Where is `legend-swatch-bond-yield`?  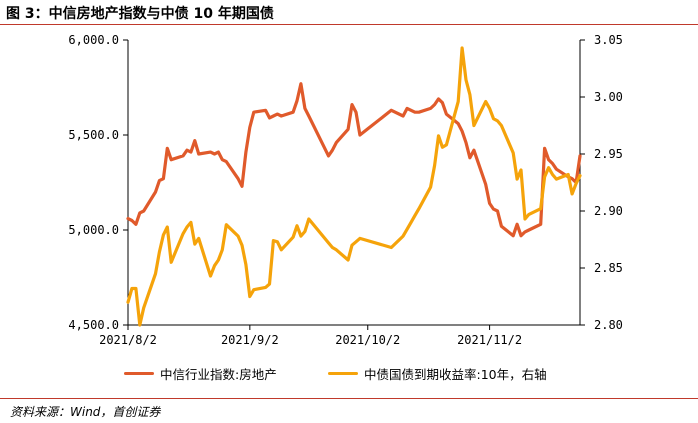 legend-swatch-bond-yield is located at coordinates (343, 373).